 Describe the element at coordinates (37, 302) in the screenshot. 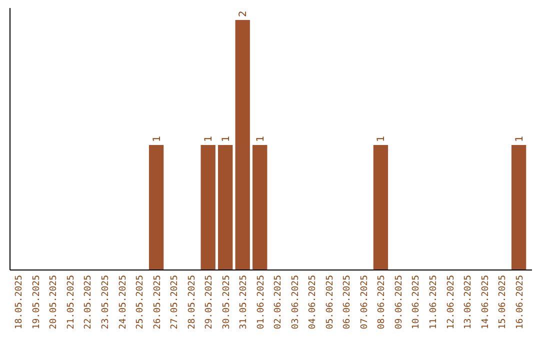

I see `x-tick-label: 19.05.2025` at that location.